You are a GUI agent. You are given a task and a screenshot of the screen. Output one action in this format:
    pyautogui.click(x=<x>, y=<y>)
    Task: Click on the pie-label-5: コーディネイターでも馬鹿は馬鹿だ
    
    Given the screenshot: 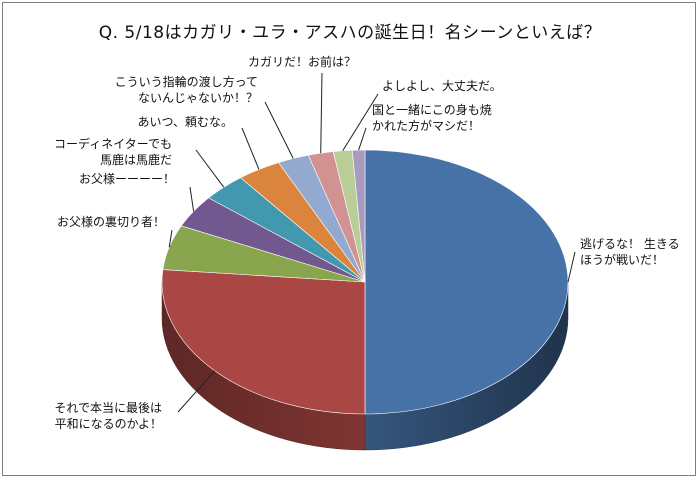 What is the action you would take?
    pyautogui.click(x=113, y=151)
    